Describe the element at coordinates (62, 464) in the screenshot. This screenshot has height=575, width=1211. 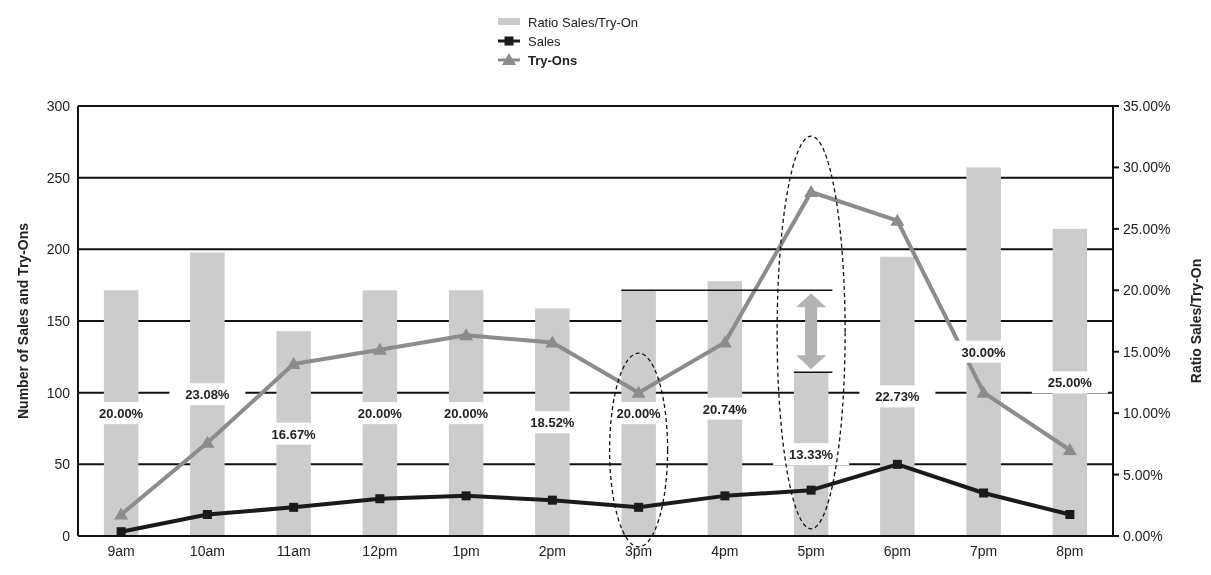
I see `y-tick-label: 50` at that location.